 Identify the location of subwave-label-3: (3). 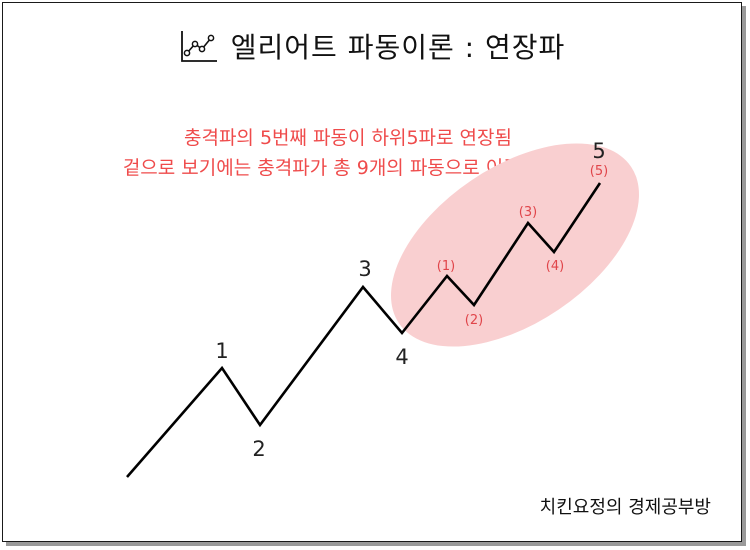
(528, 212).